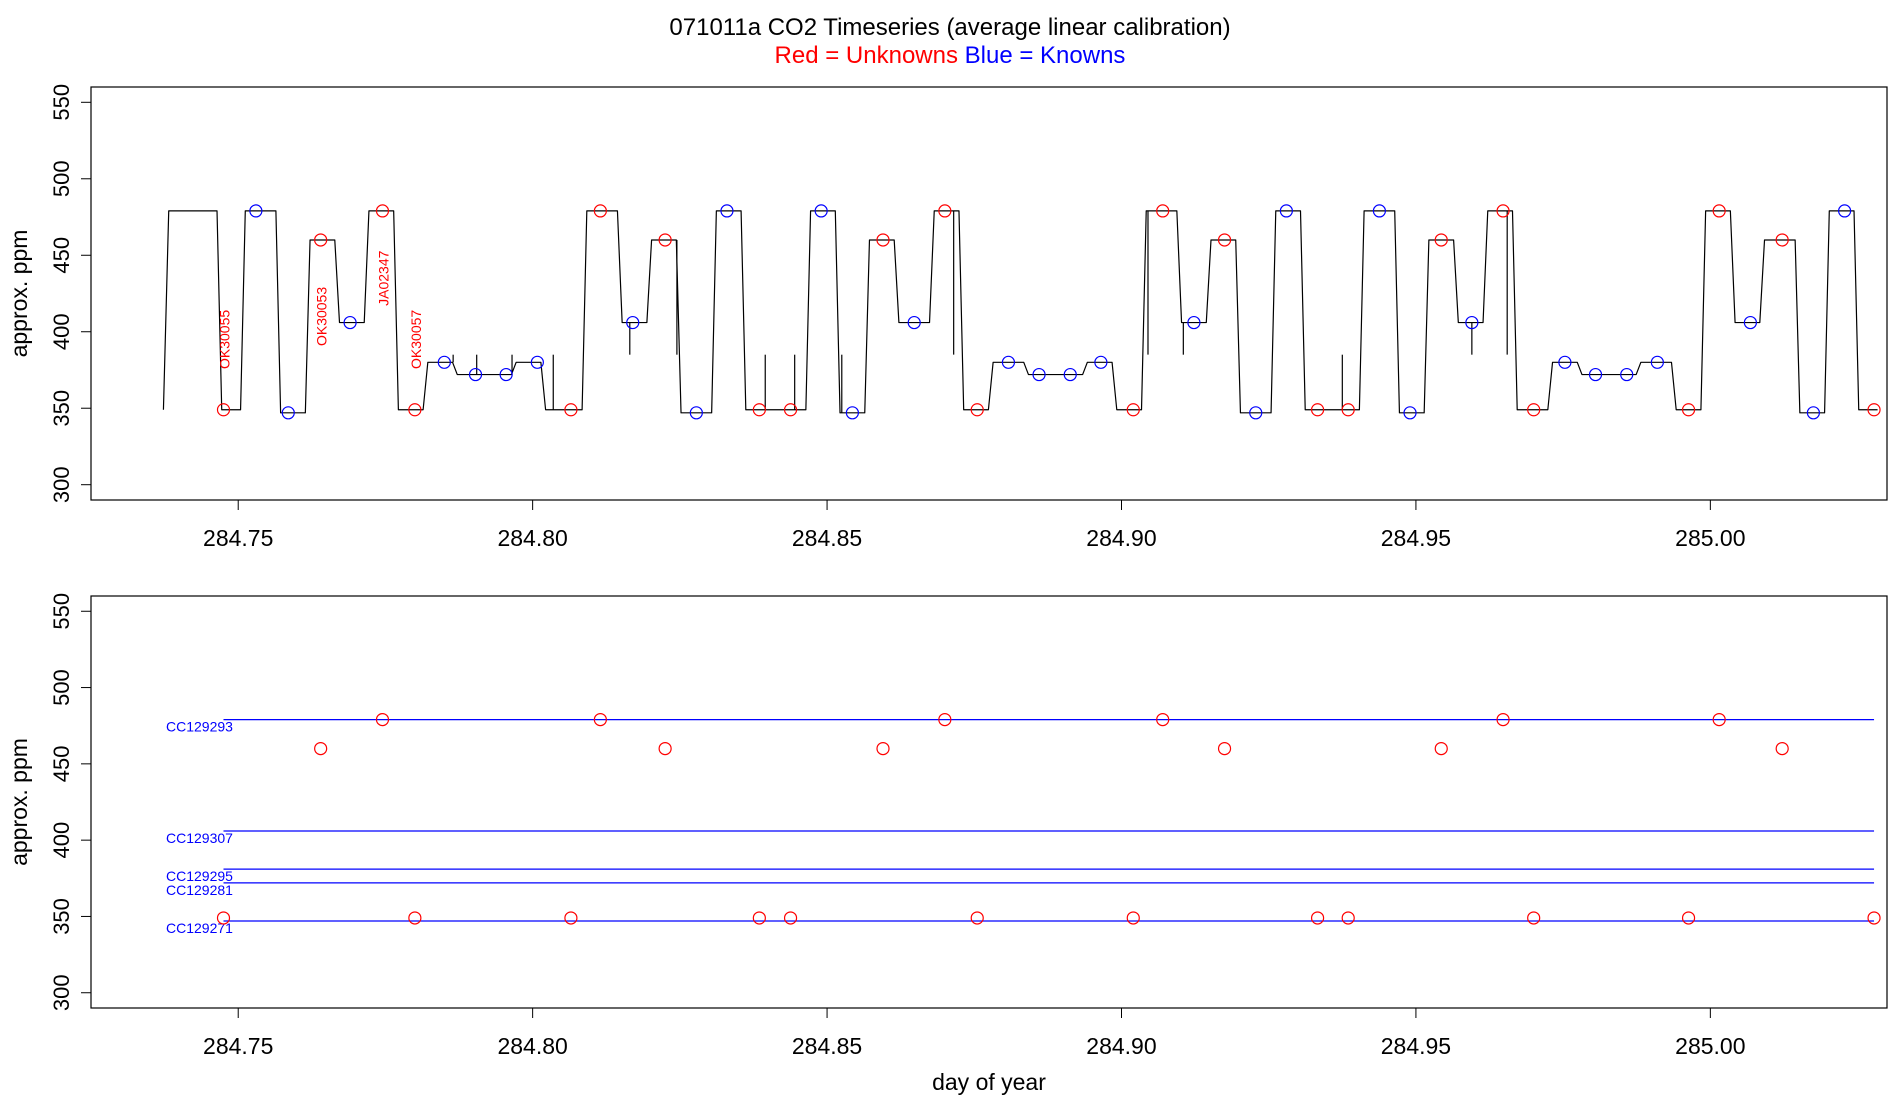 The image size is (1900, 1100). I want to click on x-tick-label: 284.75, so click(238, 538).